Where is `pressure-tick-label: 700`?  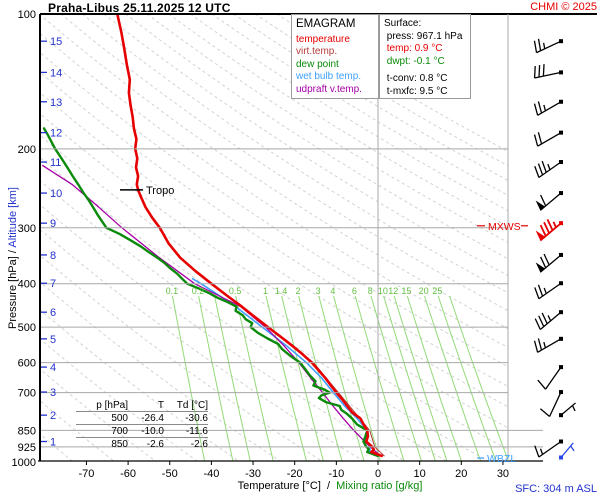
pressure-tick-label: 700 is located at coordinates (27, 394).